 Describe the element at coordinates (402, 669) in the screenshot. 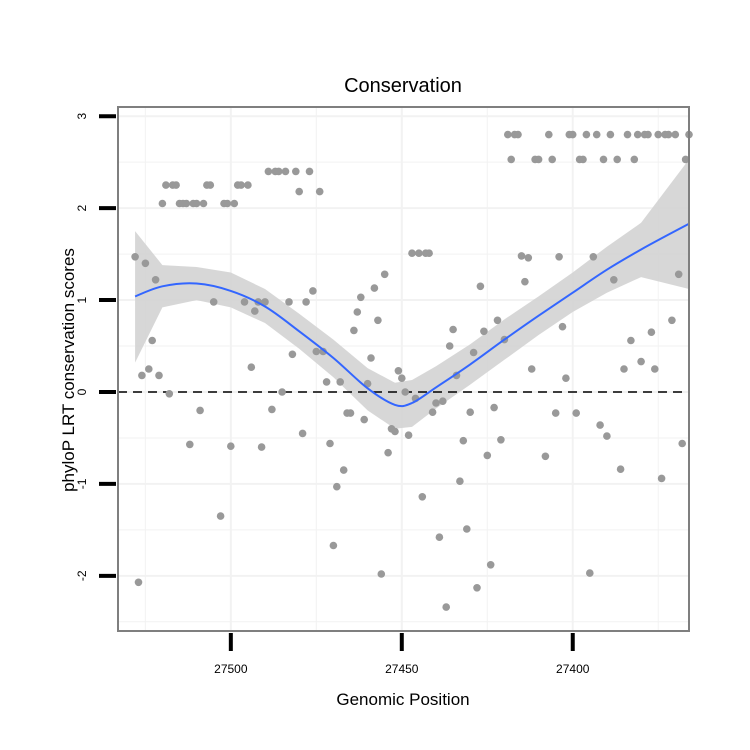

I see `x-tick-label: 27450` at that location.